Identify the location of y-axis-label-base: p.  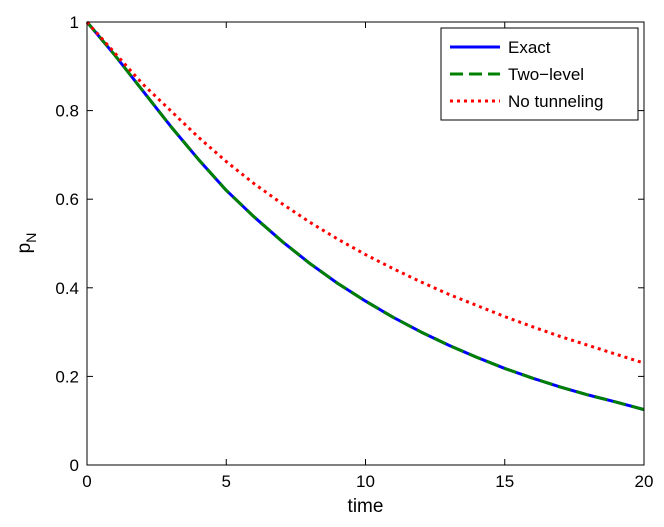
(24, 248).